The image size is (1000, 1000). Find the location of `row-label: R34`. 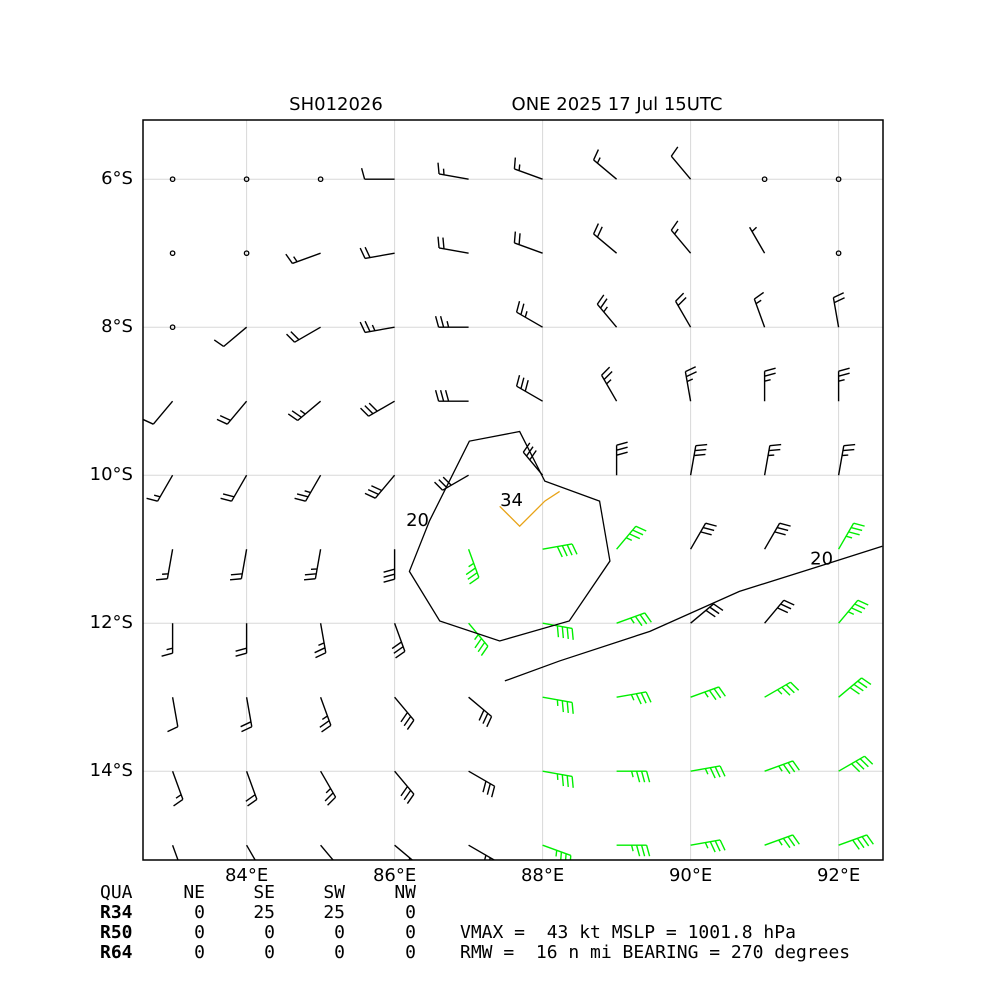

row-label: R34 is located at coordinates (116, 912).